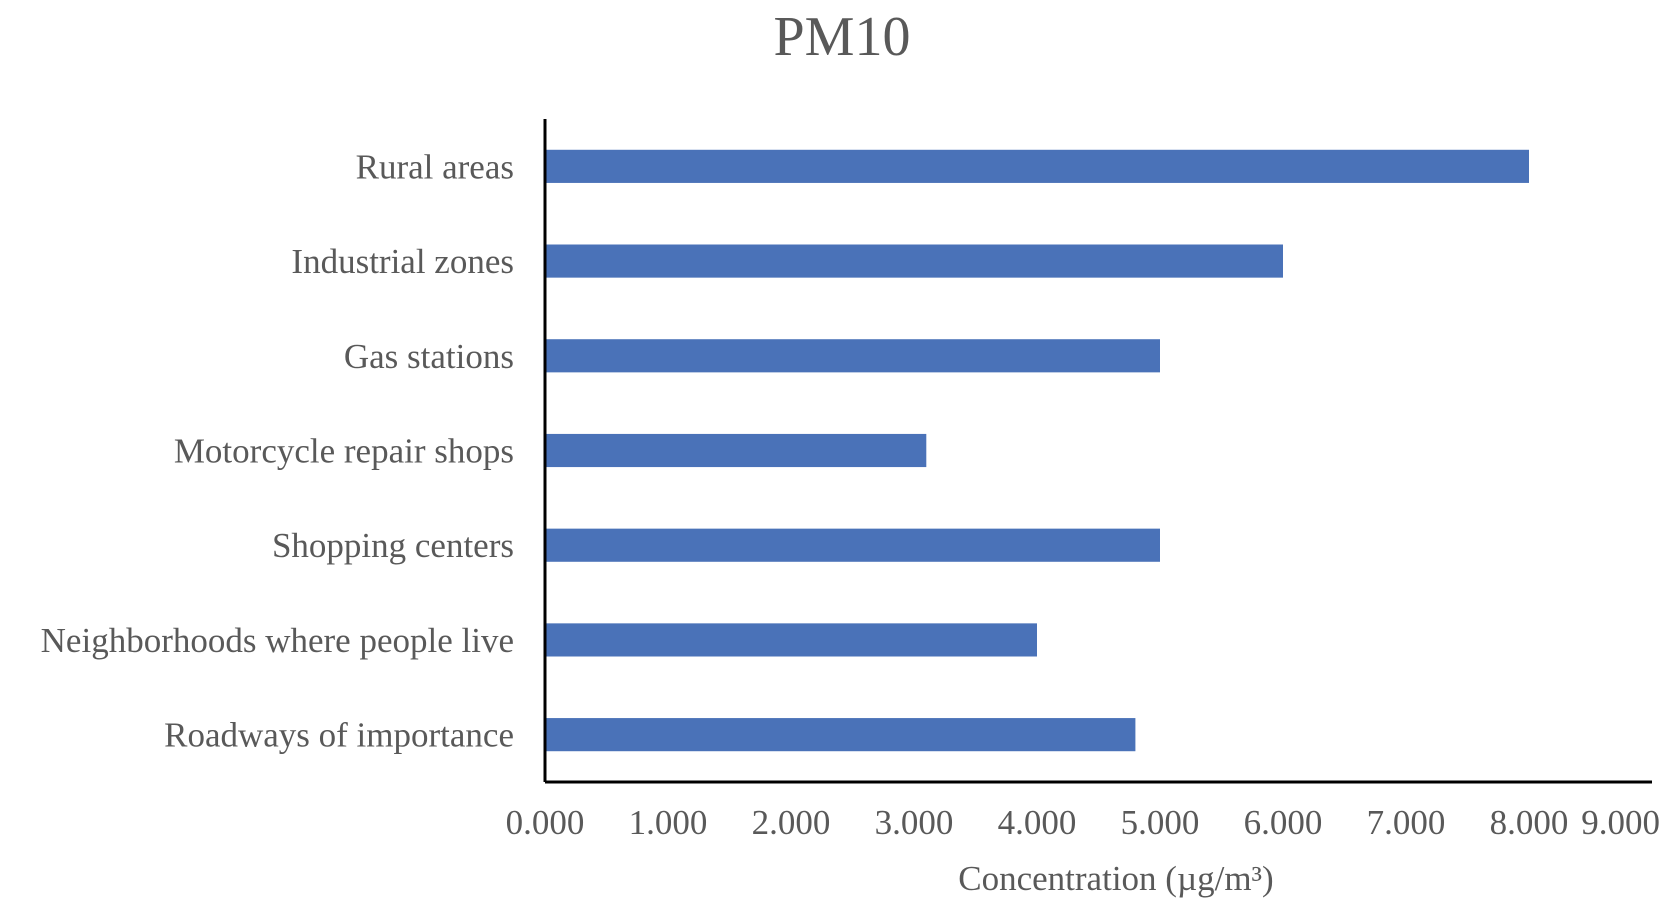 The height and width of the screenshot is (913, 1662). What do you see at coordinates (842, 37) in the screenshot?
I see `chart-title: PM10` at bounding box center [842, 37].